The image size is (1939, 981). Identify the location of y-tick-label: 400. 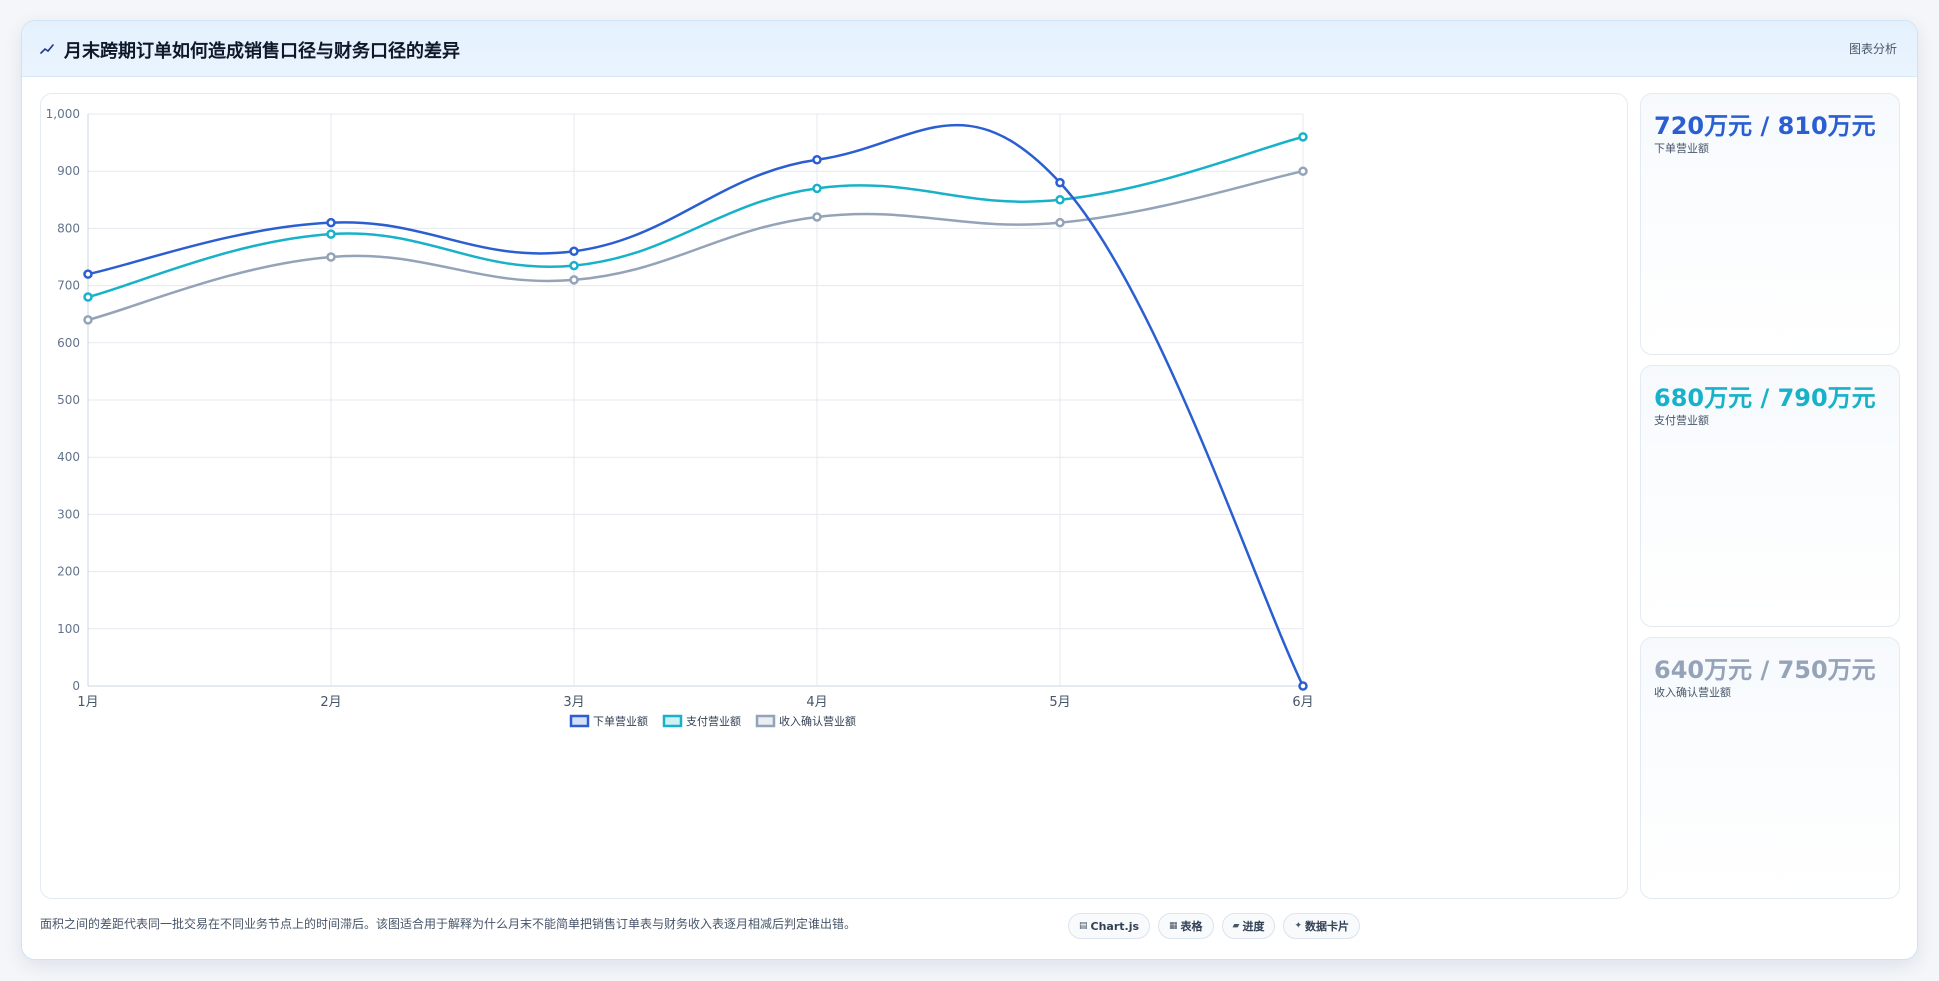
(68, 457).